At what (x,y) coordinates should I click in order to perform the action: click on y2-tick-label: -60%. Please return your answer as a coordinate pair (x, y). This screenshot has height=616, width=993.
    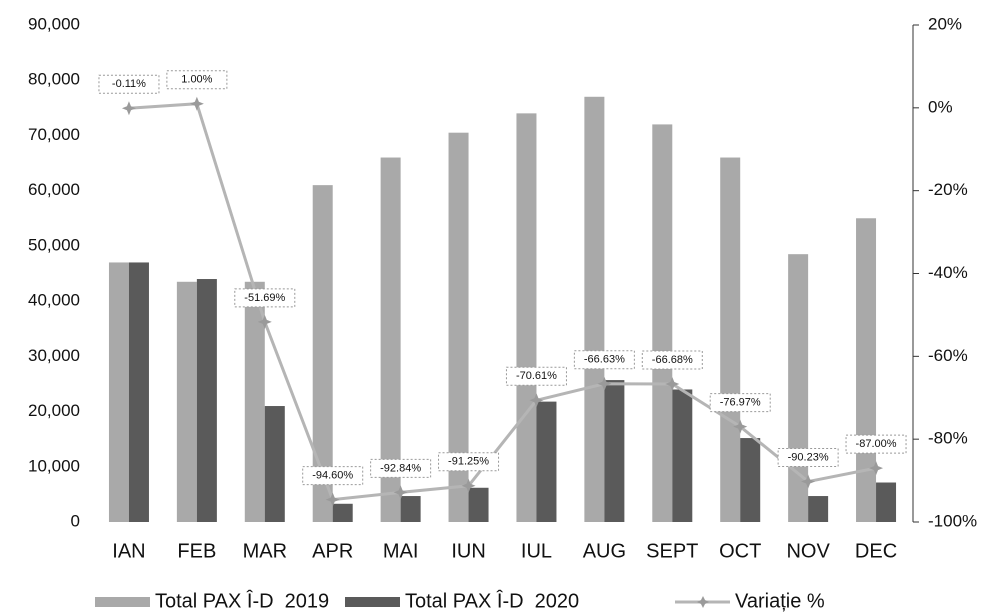
    Looking at the image, I should click on (948, 355).